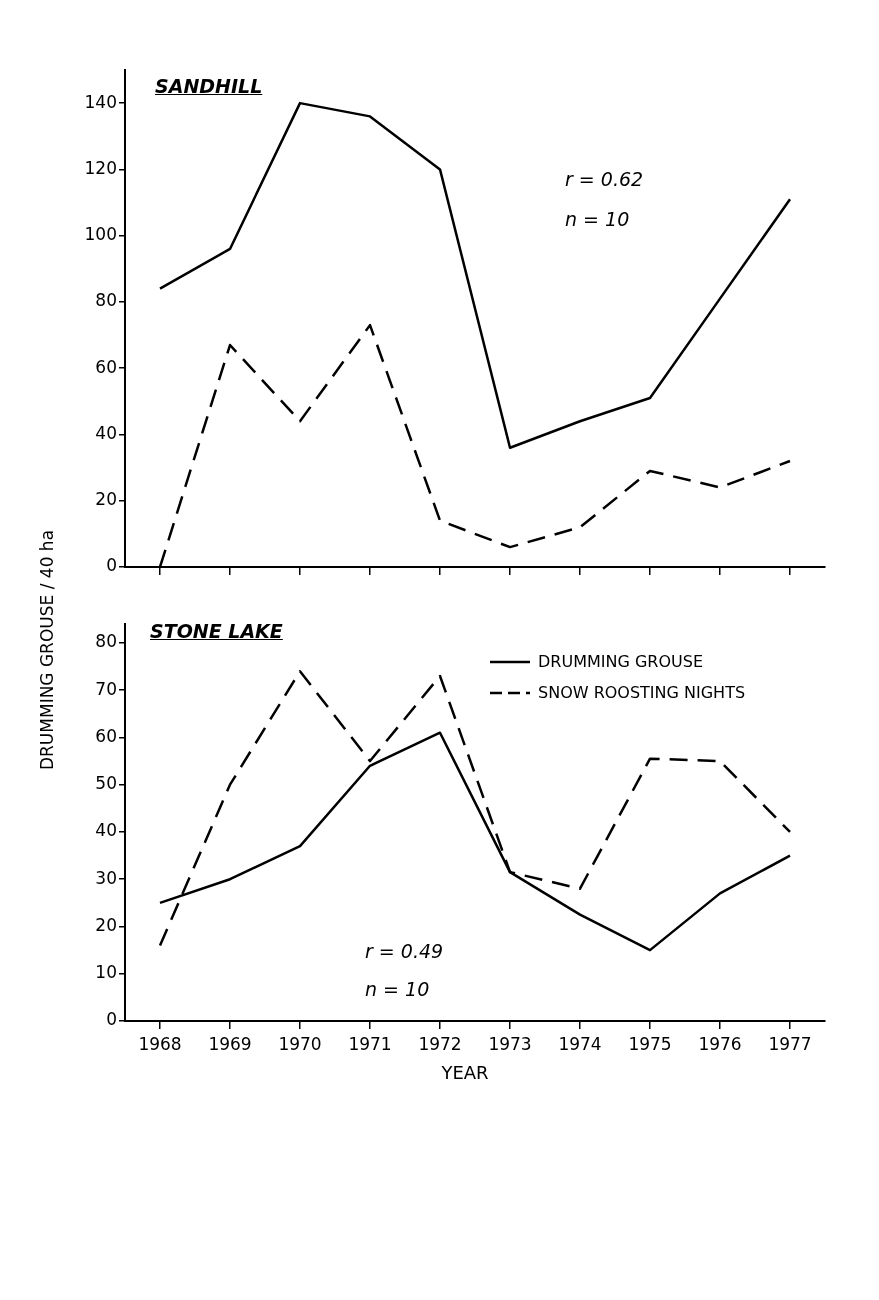 The height and width of the screenshot is (1300, 879). What do you see at coordinates (216, 631) in the screenshot?
I see `chart-title: STONE LAKE` at bounding box center [216, 631].